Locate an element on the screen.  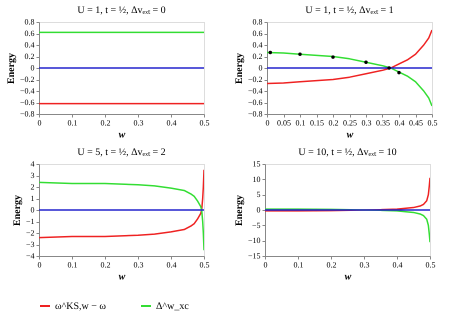
y-tick-label: 4 is located at coordinates (32, 164).